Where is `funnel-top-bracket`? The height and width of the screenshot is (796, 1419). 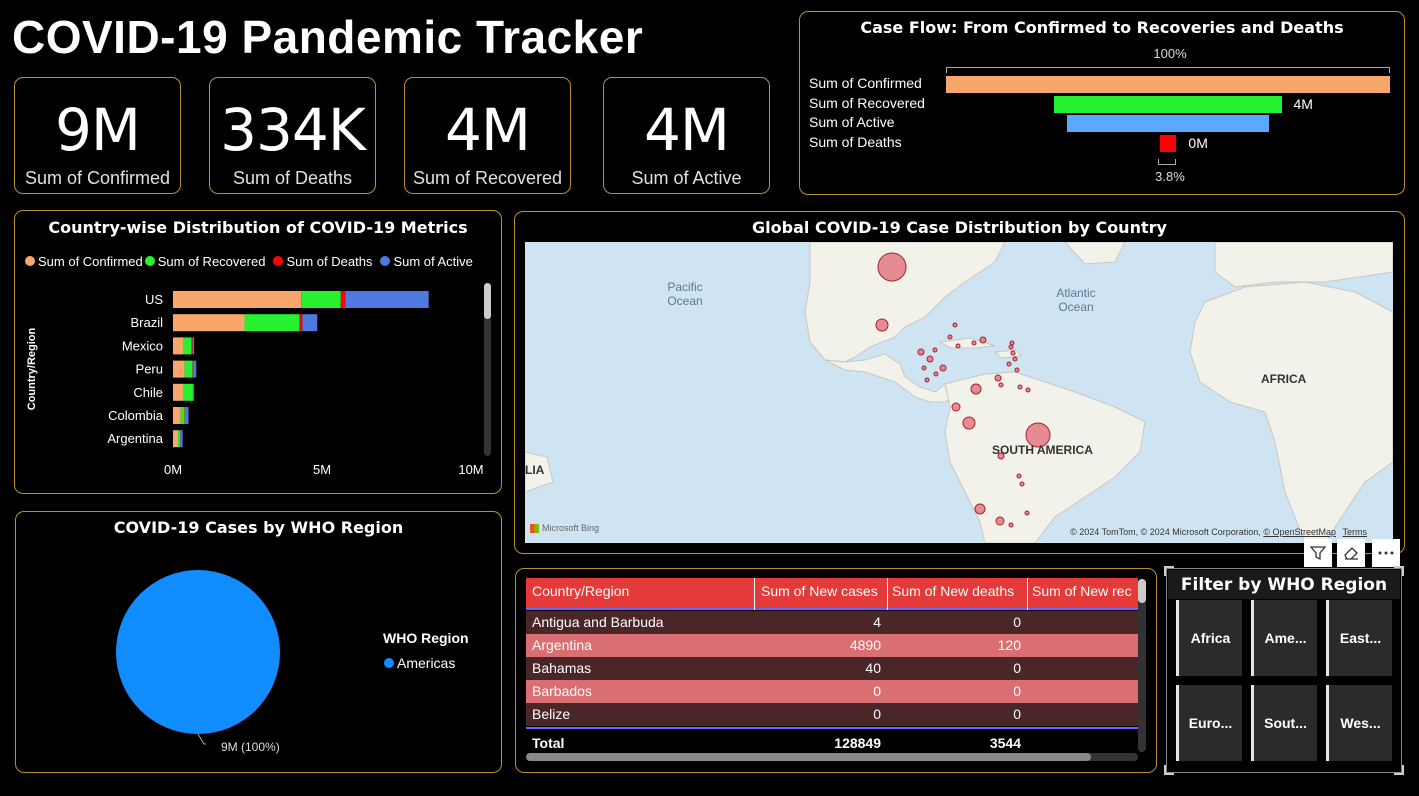 funnel-top-bracket is located at coordinates (1168, 70).